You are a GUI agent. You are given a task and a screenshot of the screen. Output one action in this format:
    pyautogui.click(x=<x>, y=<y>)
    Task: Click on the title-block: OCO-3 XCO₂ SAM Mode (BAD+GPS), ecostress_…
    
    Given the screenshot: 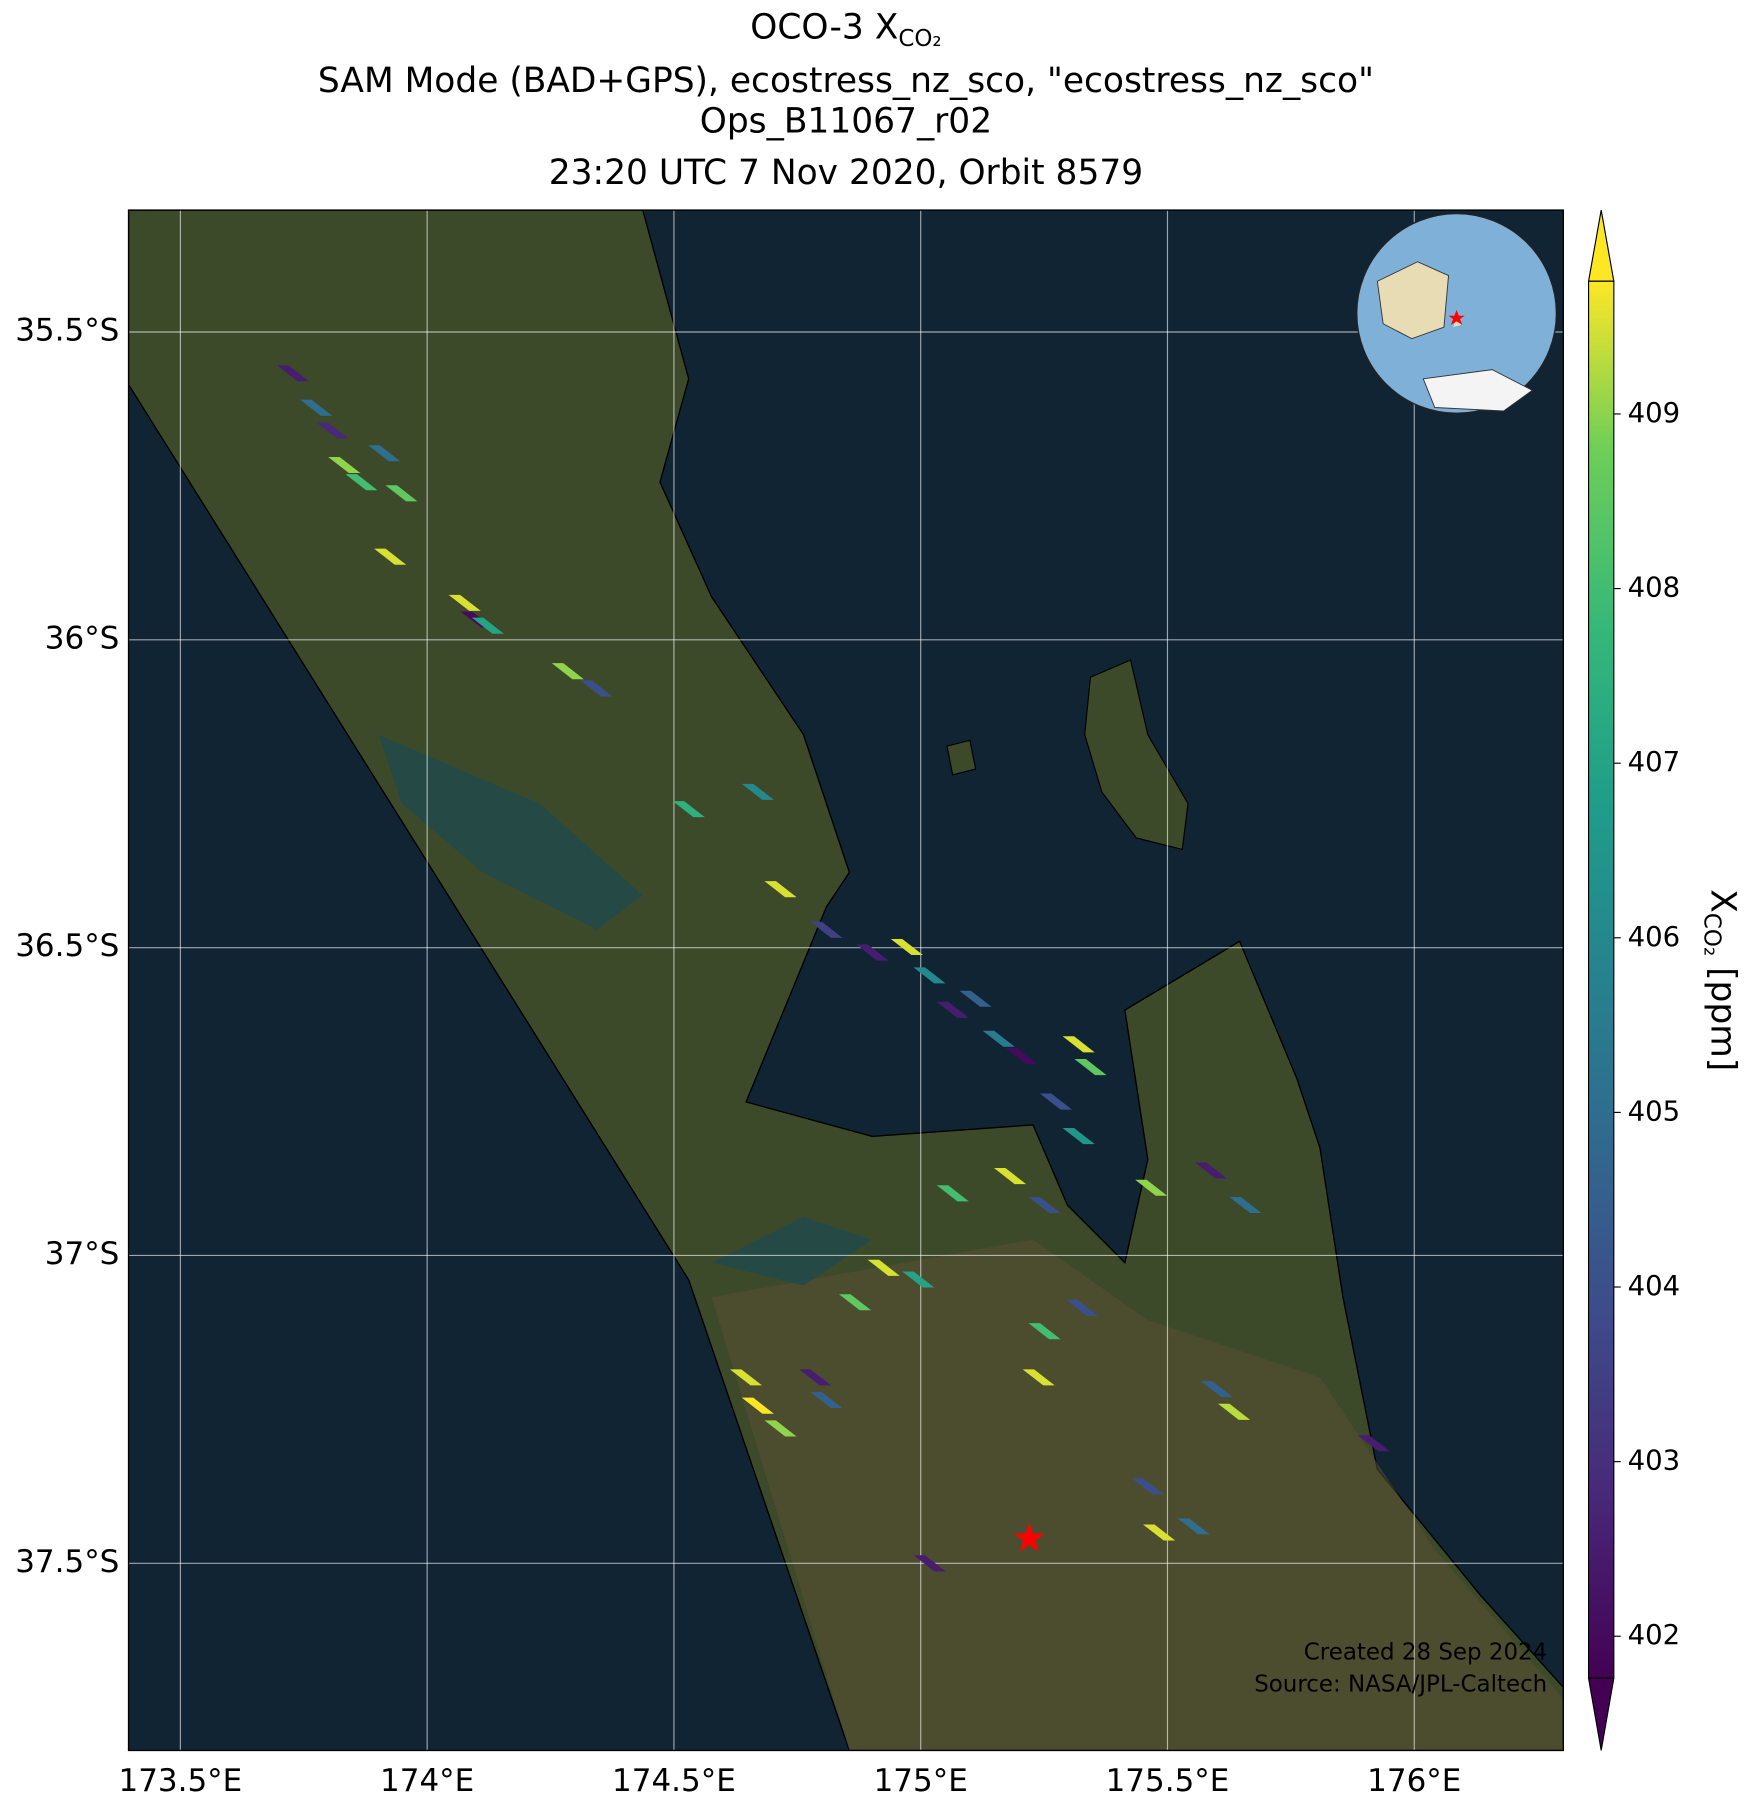 What is the action you would take?
    pyautogui.click(x=846, y=100)
    